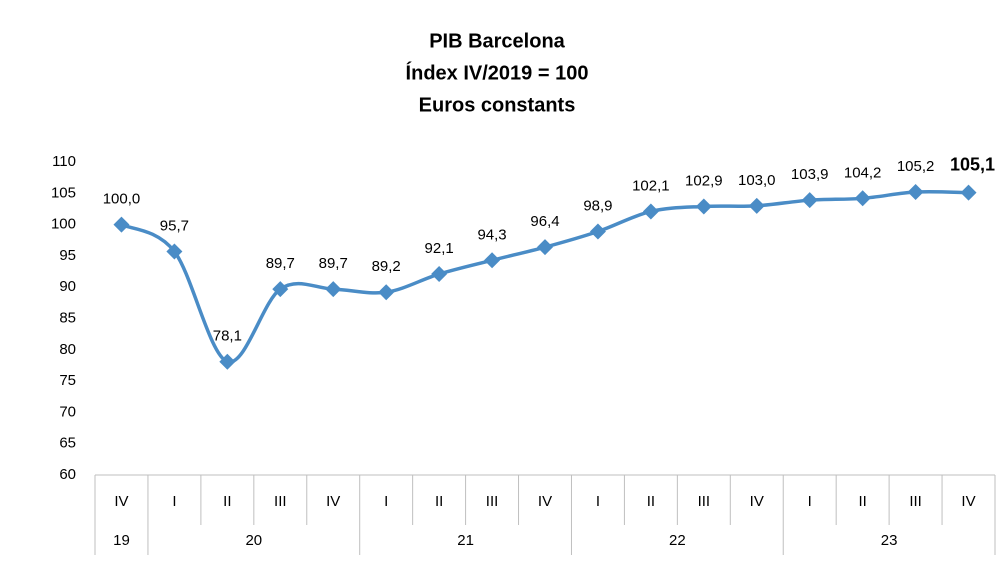  I want to click on data-label: 103,0, so click(757, 180).